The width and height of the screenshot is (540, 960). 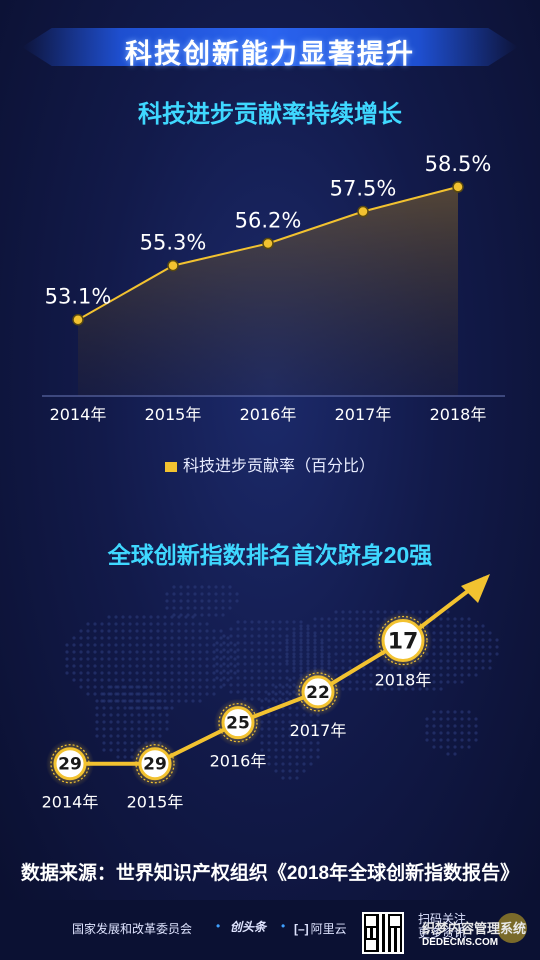 I want to click on chart2-year-label: 2016年, so click(x=238, y=761).